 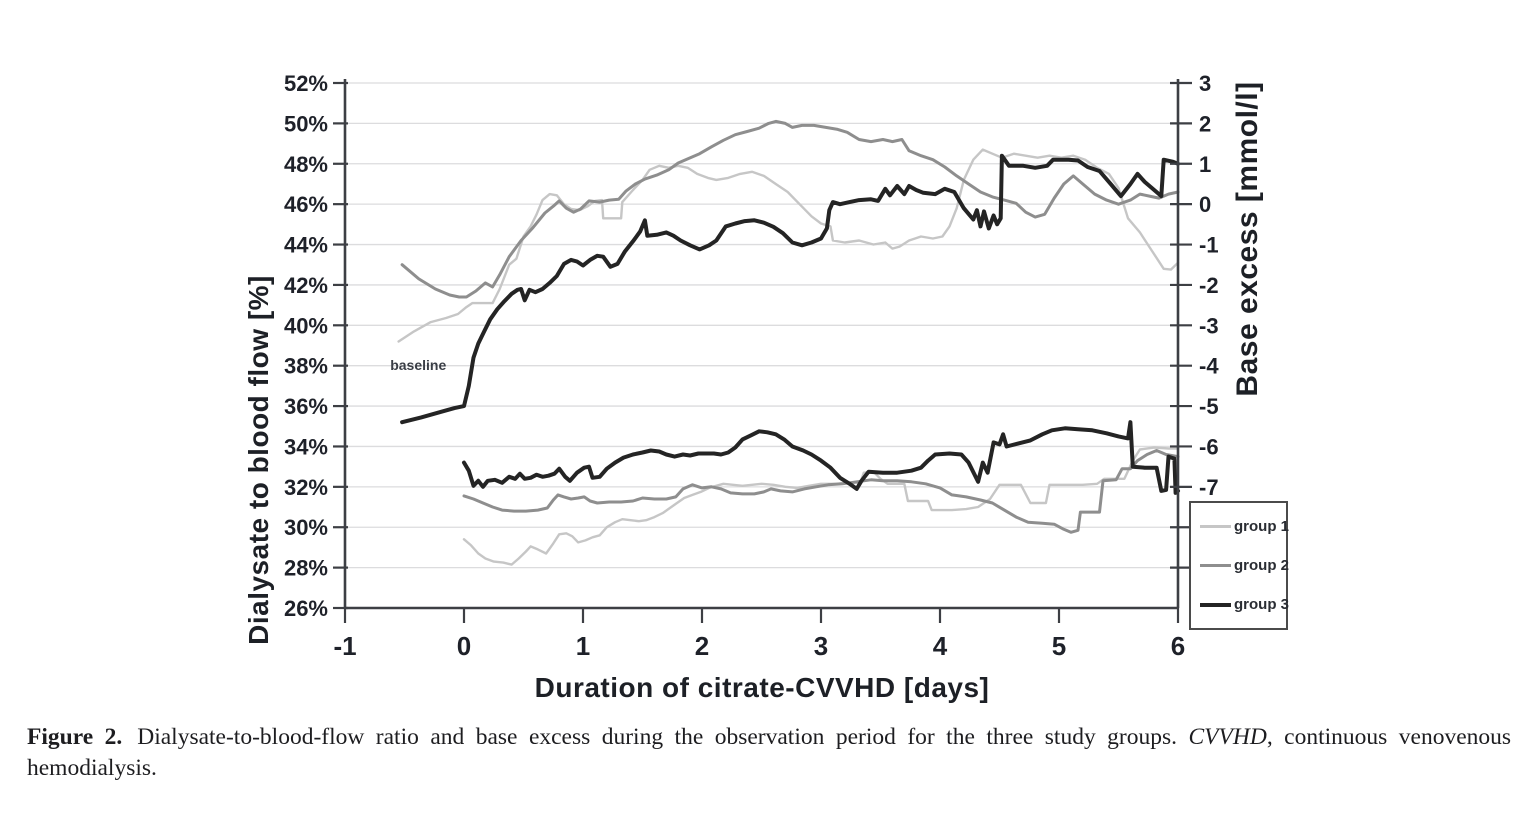 I want to click on tick-label: 26%, so click(x=306, y=608).